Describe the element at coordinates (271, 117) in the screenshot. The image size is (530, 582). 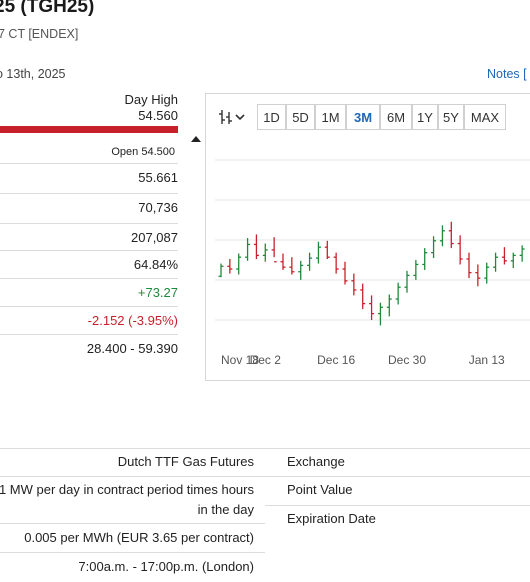
I see `range-button-1d: 1D` at that location.